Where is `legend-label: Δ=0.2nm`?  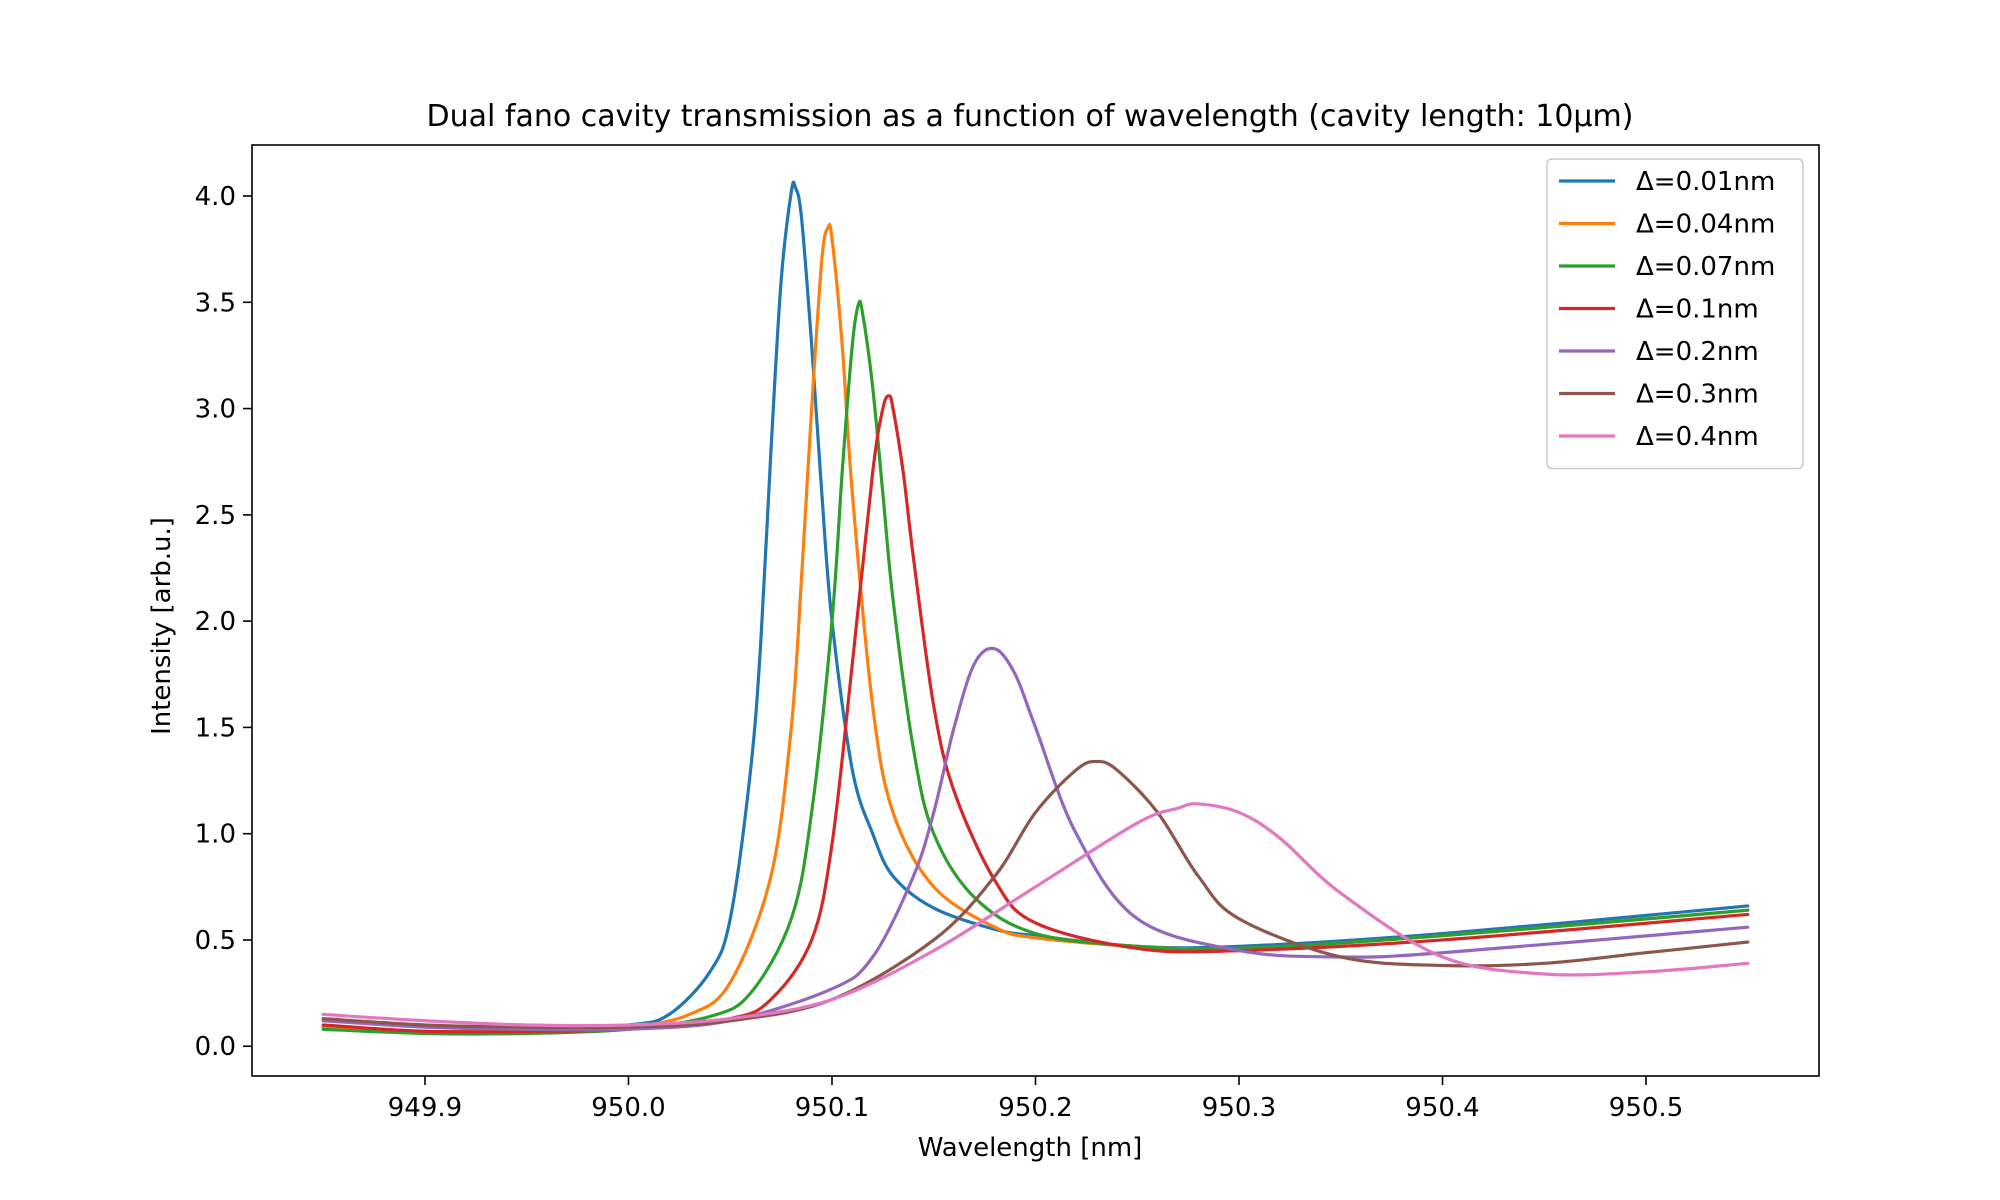 legend-label: Δ=0.2nm is located at coordinates (1697, 352).